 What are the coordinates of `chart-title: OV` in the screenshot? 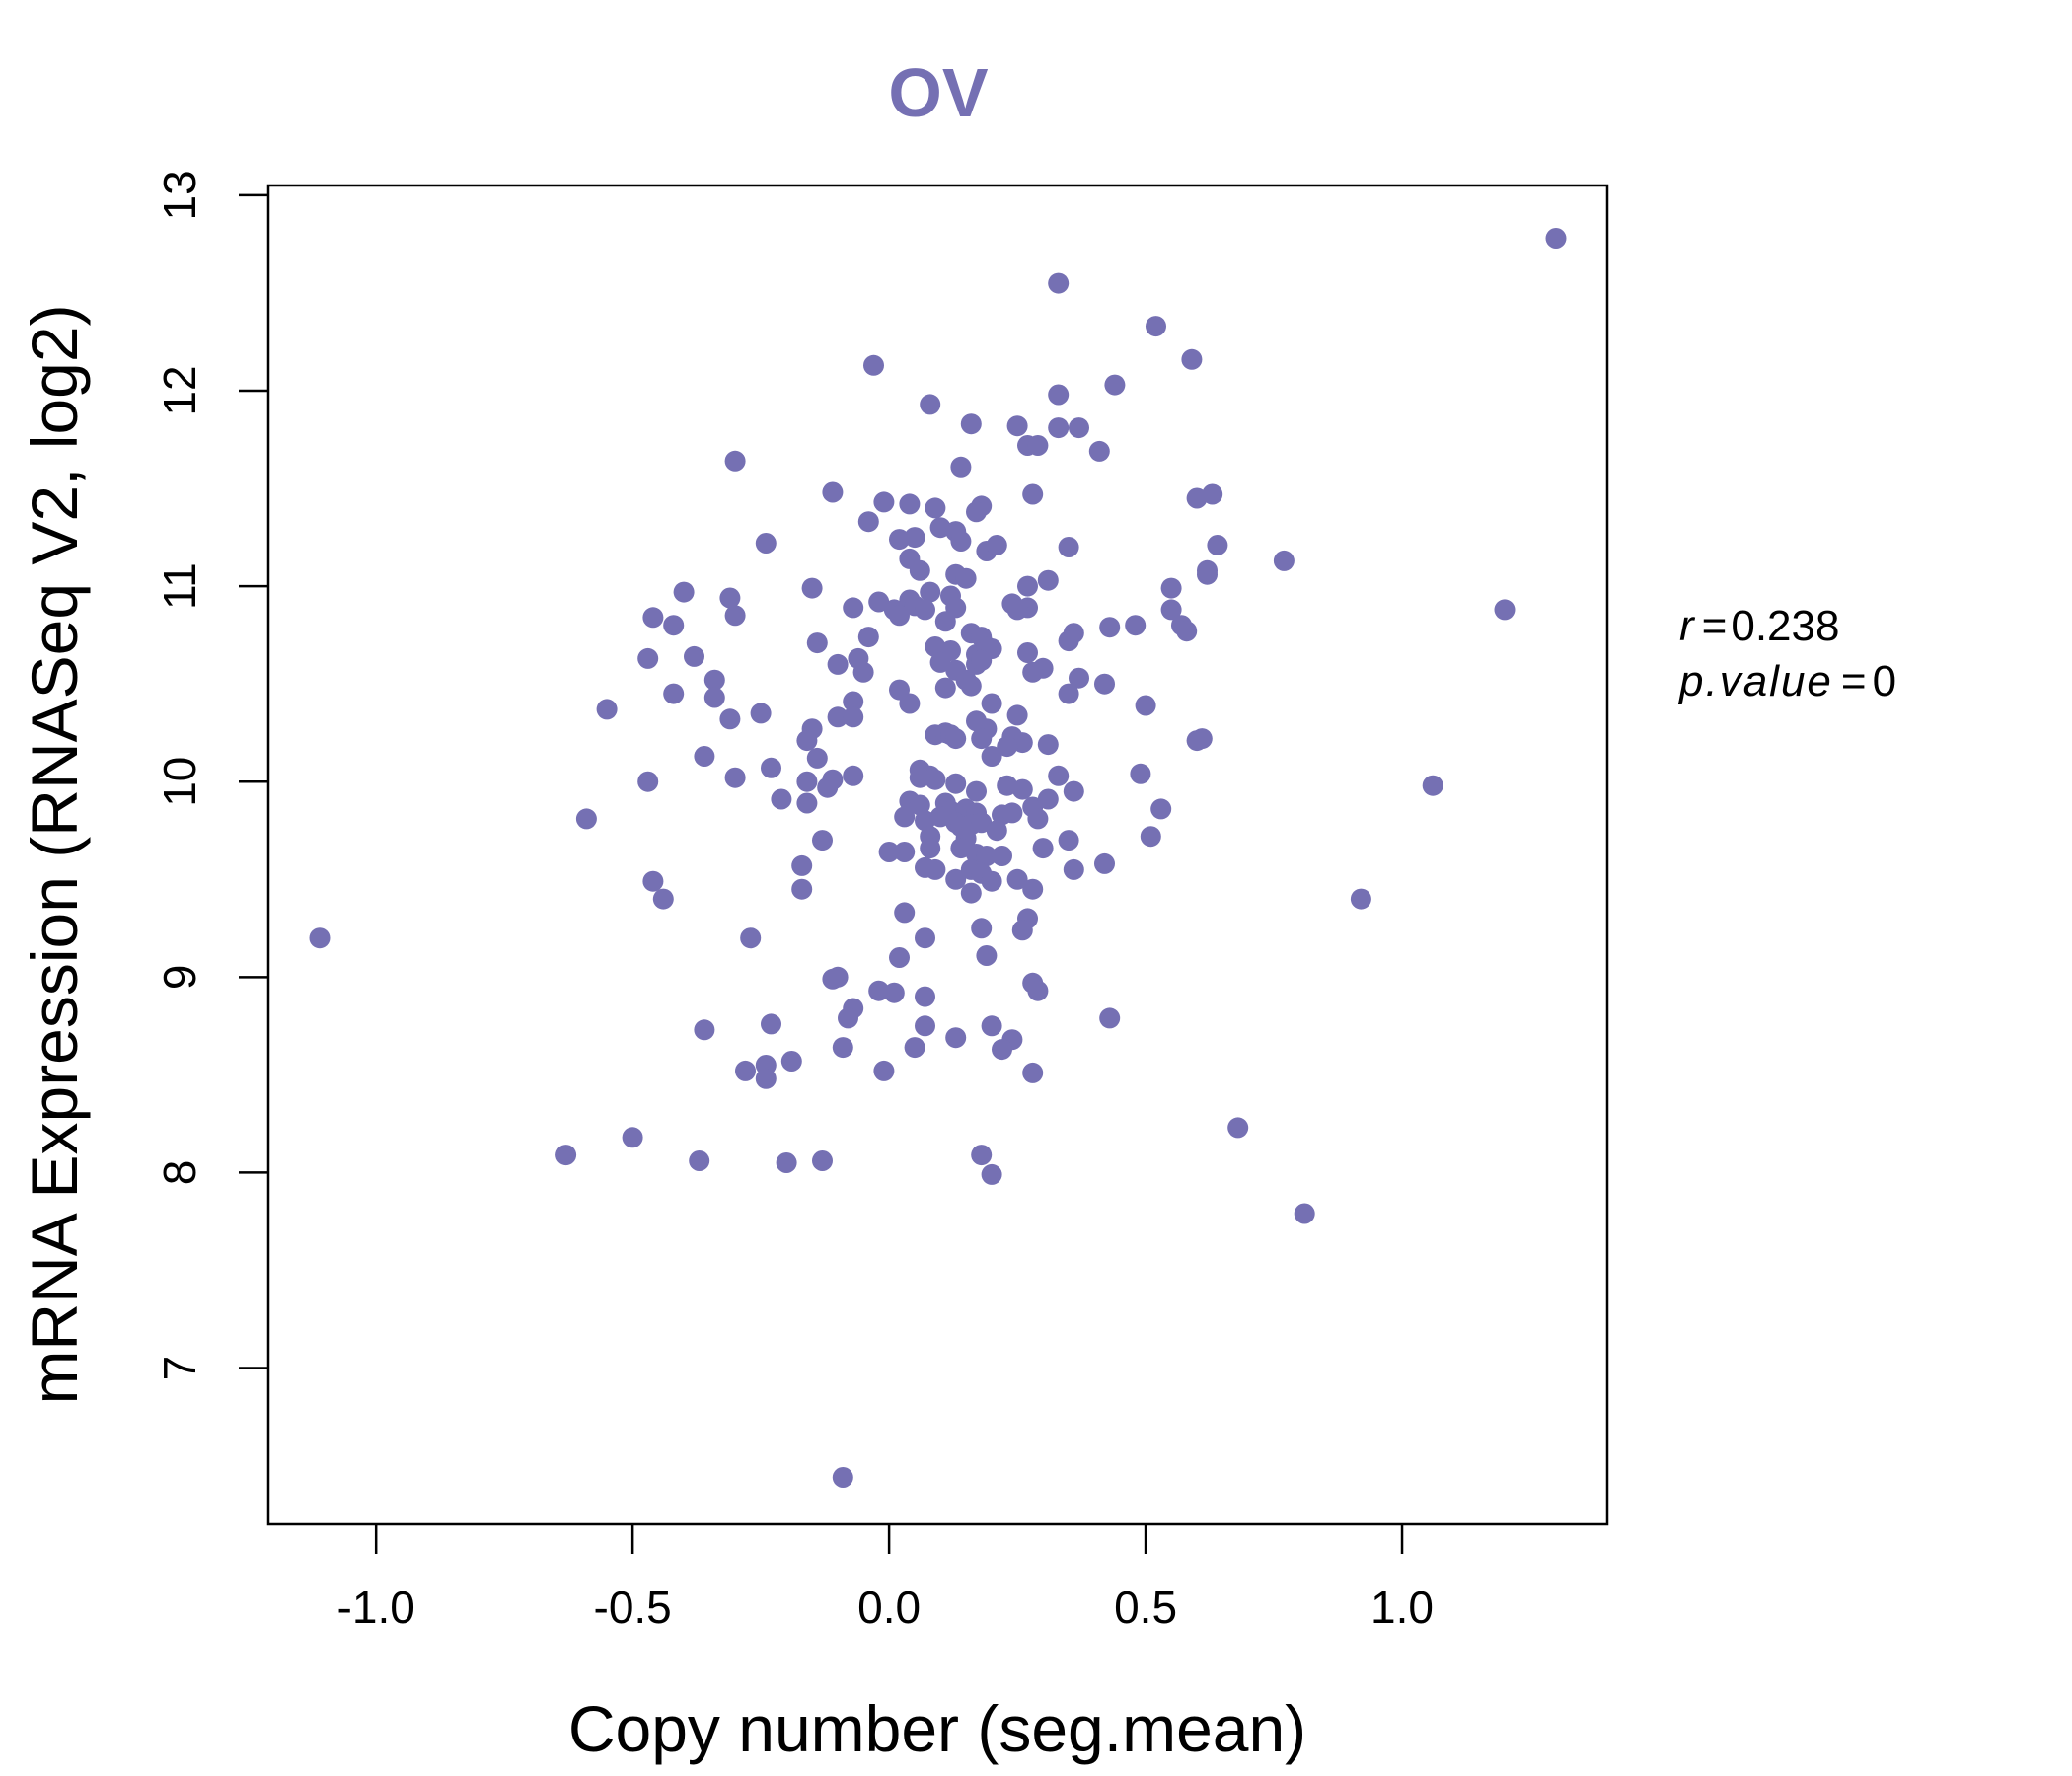 It's located at (938, 93).